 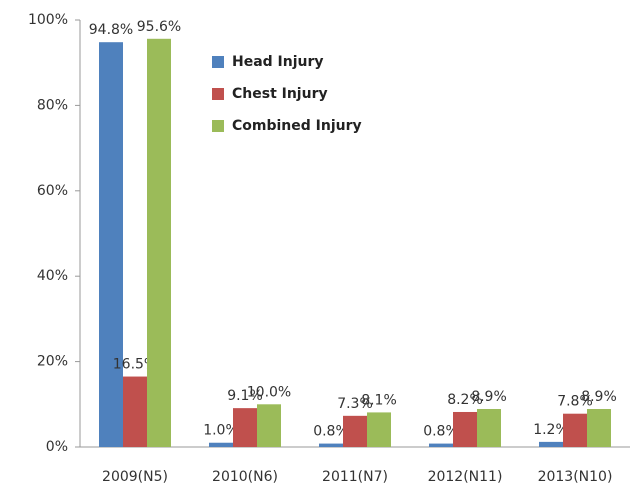 What do you see at coordinates (280, 94) in the screenshot?
I see `legend-label: Chest Injury` at bounding box center [280, 94].